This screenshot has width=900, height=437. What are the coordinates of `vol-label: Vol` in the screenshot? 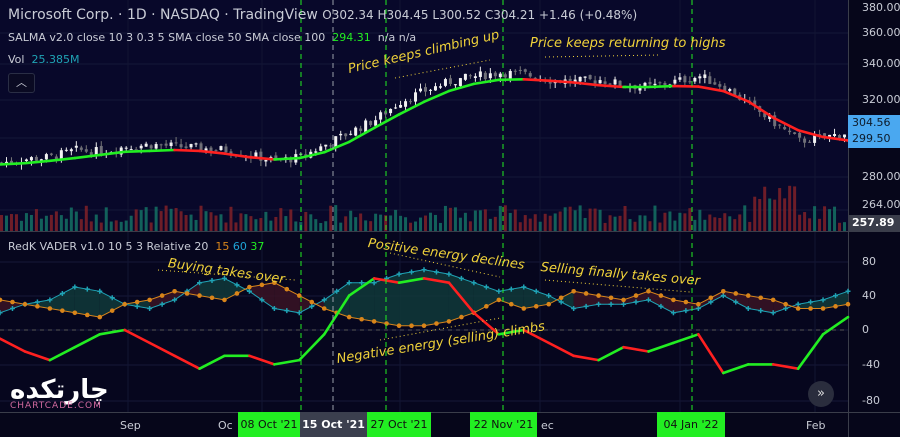 It's located at (16, 59).